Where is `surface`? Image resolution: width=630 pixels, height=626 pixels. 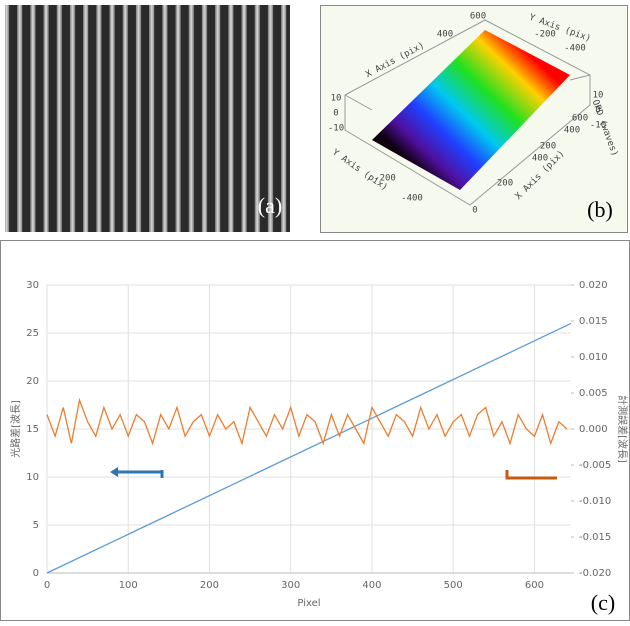 surface is located at coordinates (471, 110).